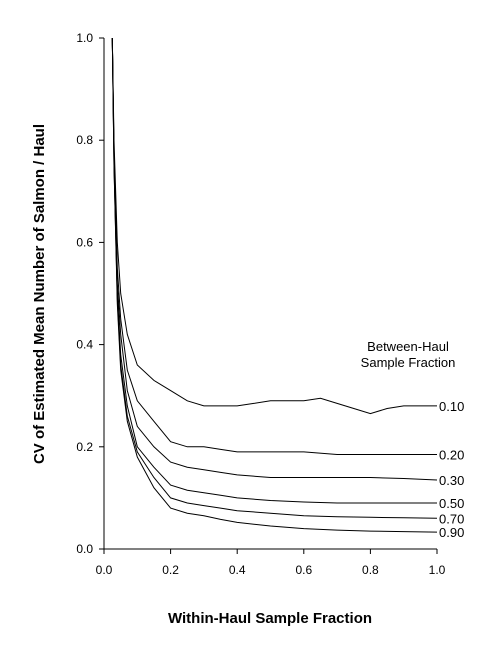 The image size is (502, 649). Describe the element at coordinates (408, 346) in the screenshot. I see `legend-title-line1: Between-Haul` at that location.